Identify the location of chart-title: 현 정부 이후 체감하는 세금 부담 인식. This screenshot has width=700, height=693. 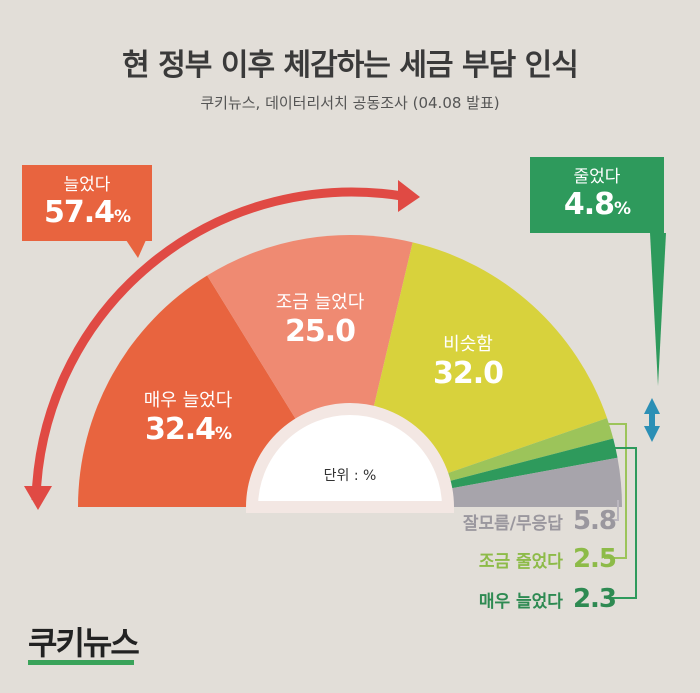
(350, 65).